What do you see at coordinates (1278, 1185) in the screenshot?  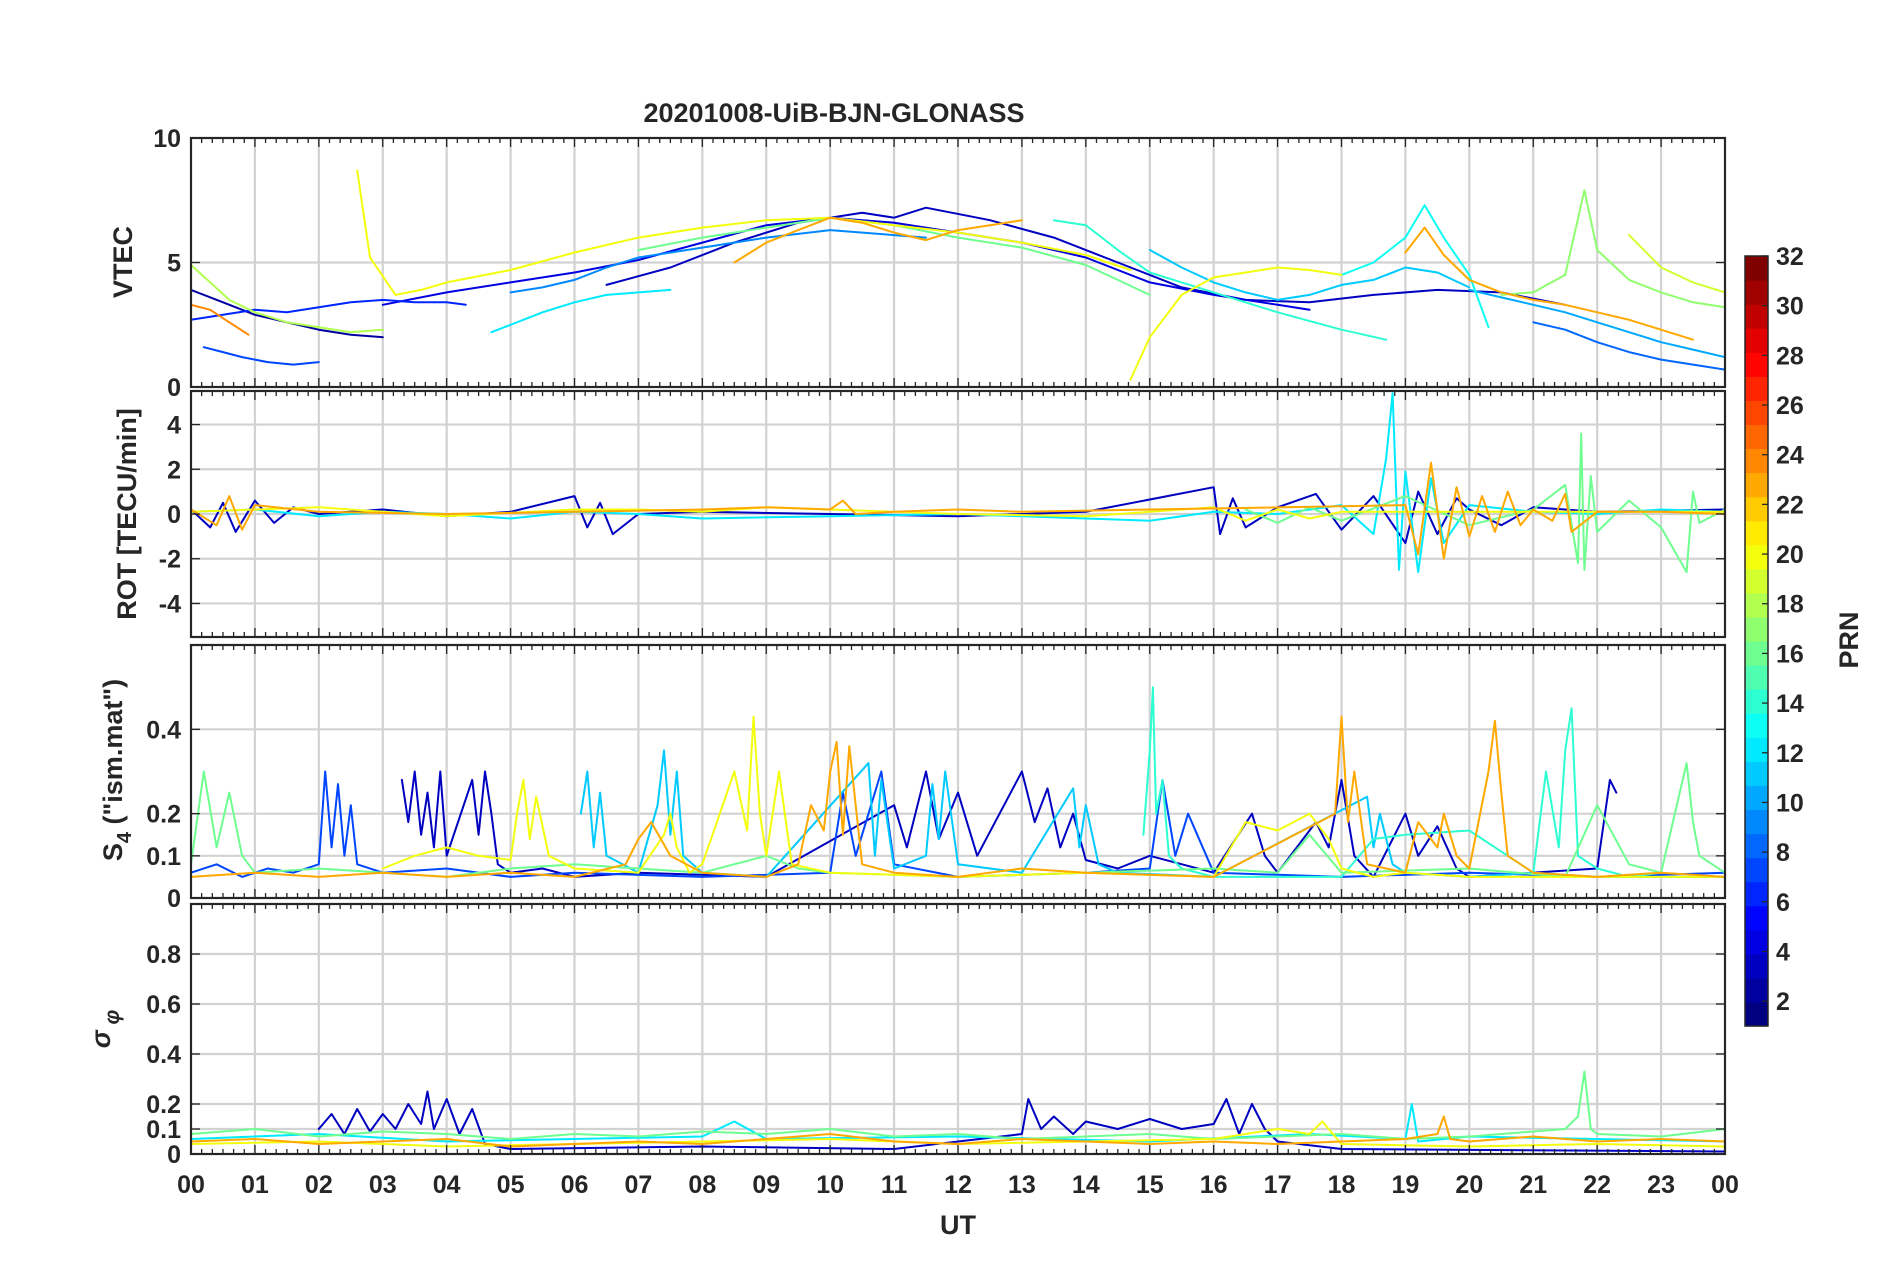 I see `x-tick-label: 17` at bounding box center [1278, 1185].